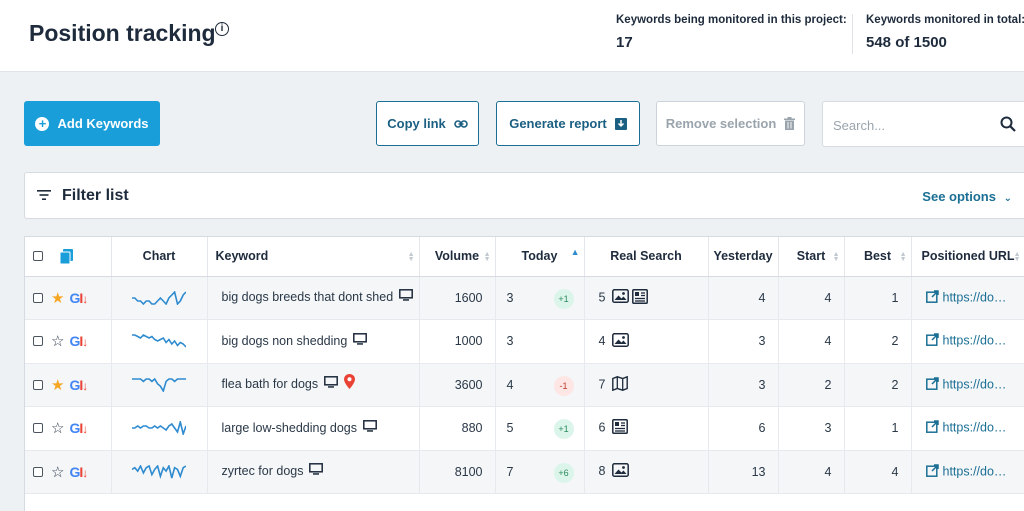 The width and height of the screenshot is (1024, 511). Describe the element at coordinates (721, 123) in the screenshot. I see `remove-selection-label: Remove selection` at that location.